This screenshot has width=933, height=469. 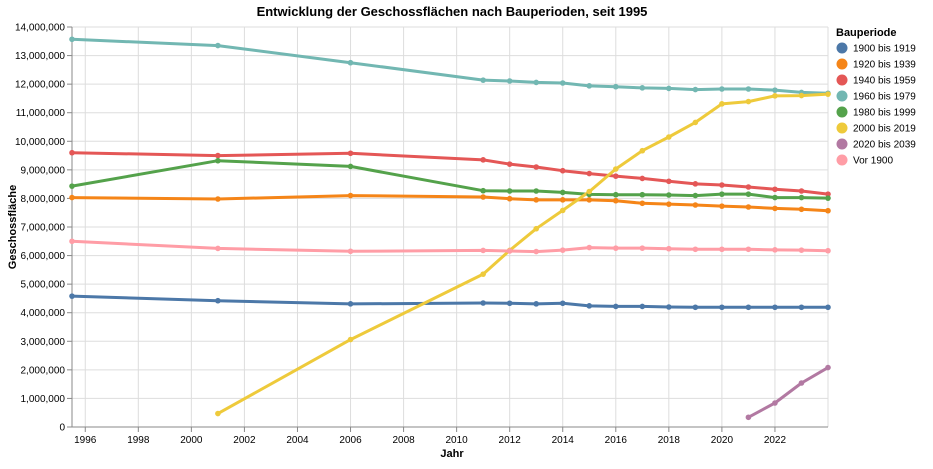 I want to click on series-line-vor-1900, so click(x=450, y=246).